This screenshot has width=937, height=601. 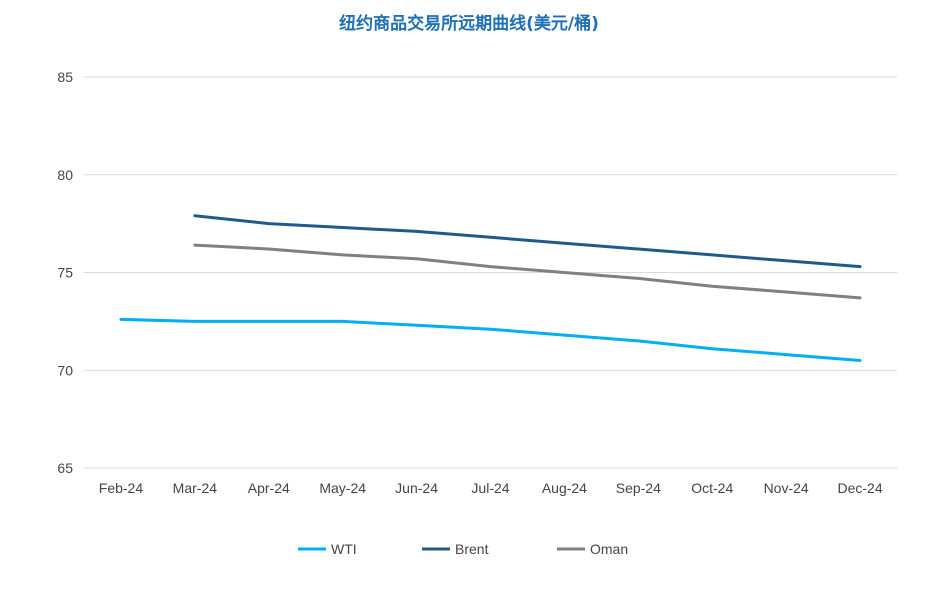 I want to click on x-tick-label: Sep-24, so click(x=638, y=488).